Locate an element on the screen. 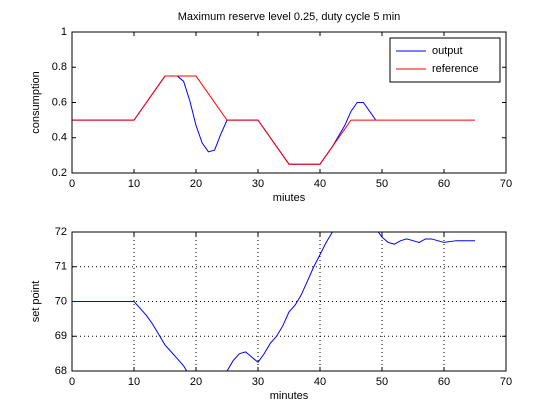 The height and width of the screenshot is (420, 560). legend-label: reference is located at coordinates (455, 69).